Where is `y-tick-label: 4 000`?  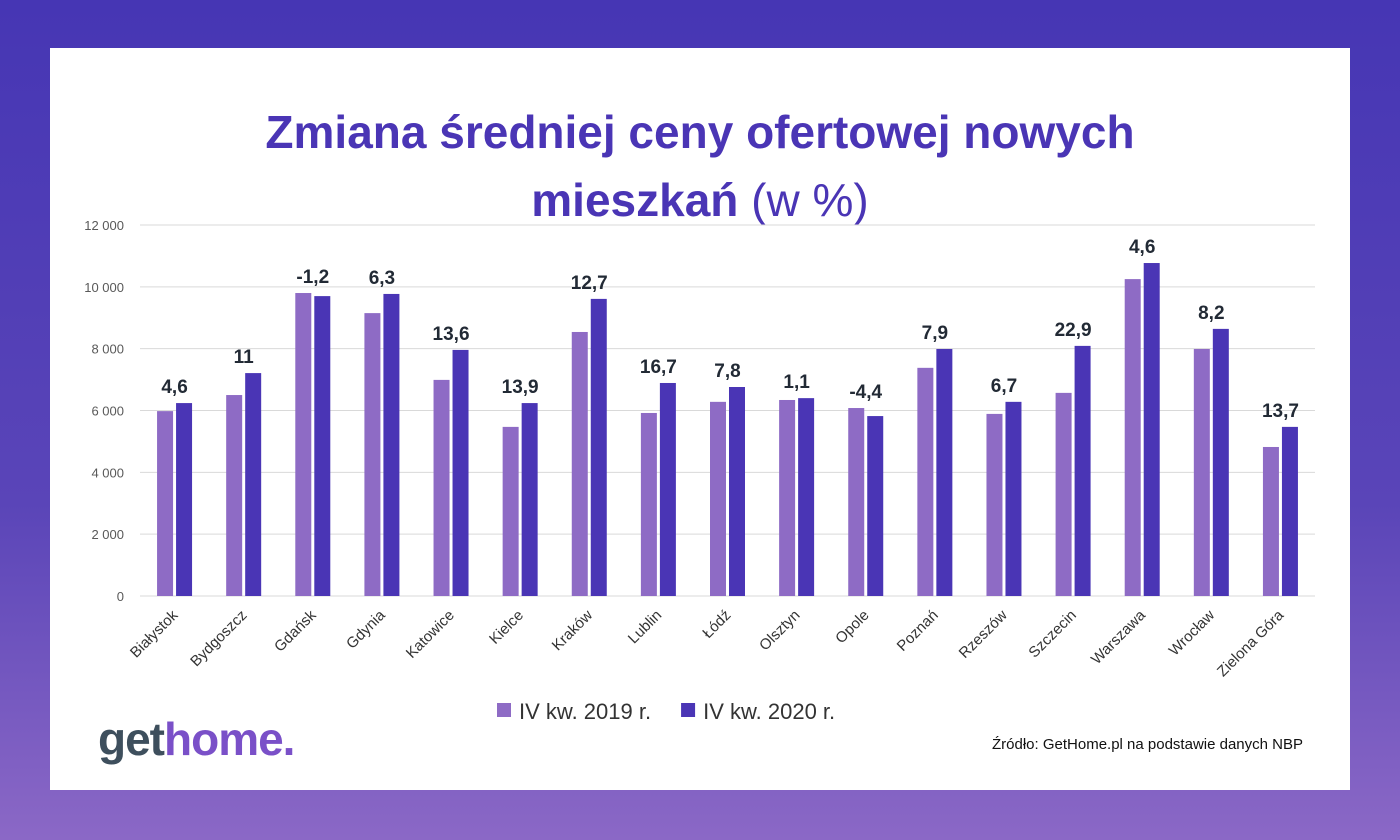
y-tick-label: 4 000 is located at coordinates (107, 472).